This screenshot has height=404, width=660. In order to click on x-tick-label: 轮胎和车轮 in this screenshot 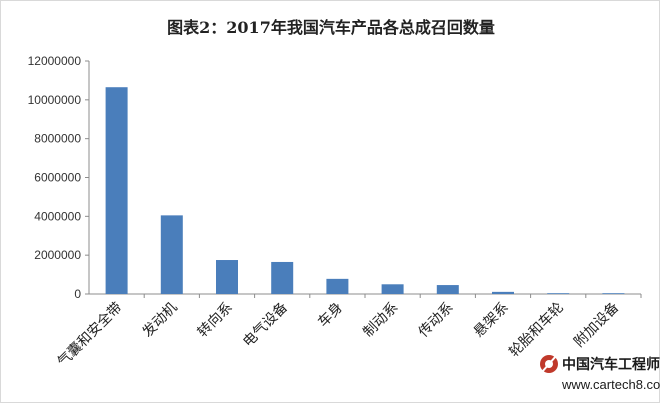, I will do `click(537, 330)`.